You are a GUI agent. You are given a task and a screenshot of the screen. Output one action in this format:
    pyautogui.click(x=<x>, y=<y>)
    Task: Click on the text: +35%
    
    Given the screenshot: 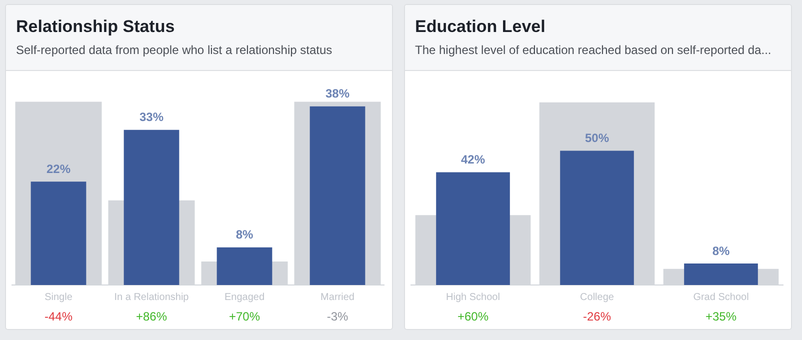 What is the action you would take?
    pyautogui.click(x=721, y=316)
    